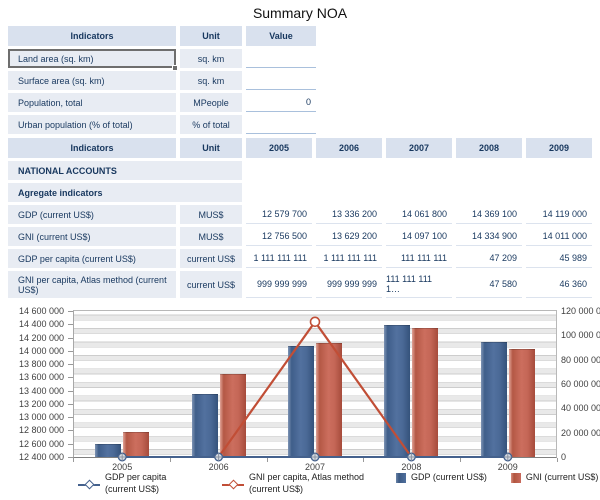  I want to click on year-value-cell: 13 336 200, so click(349, 214).